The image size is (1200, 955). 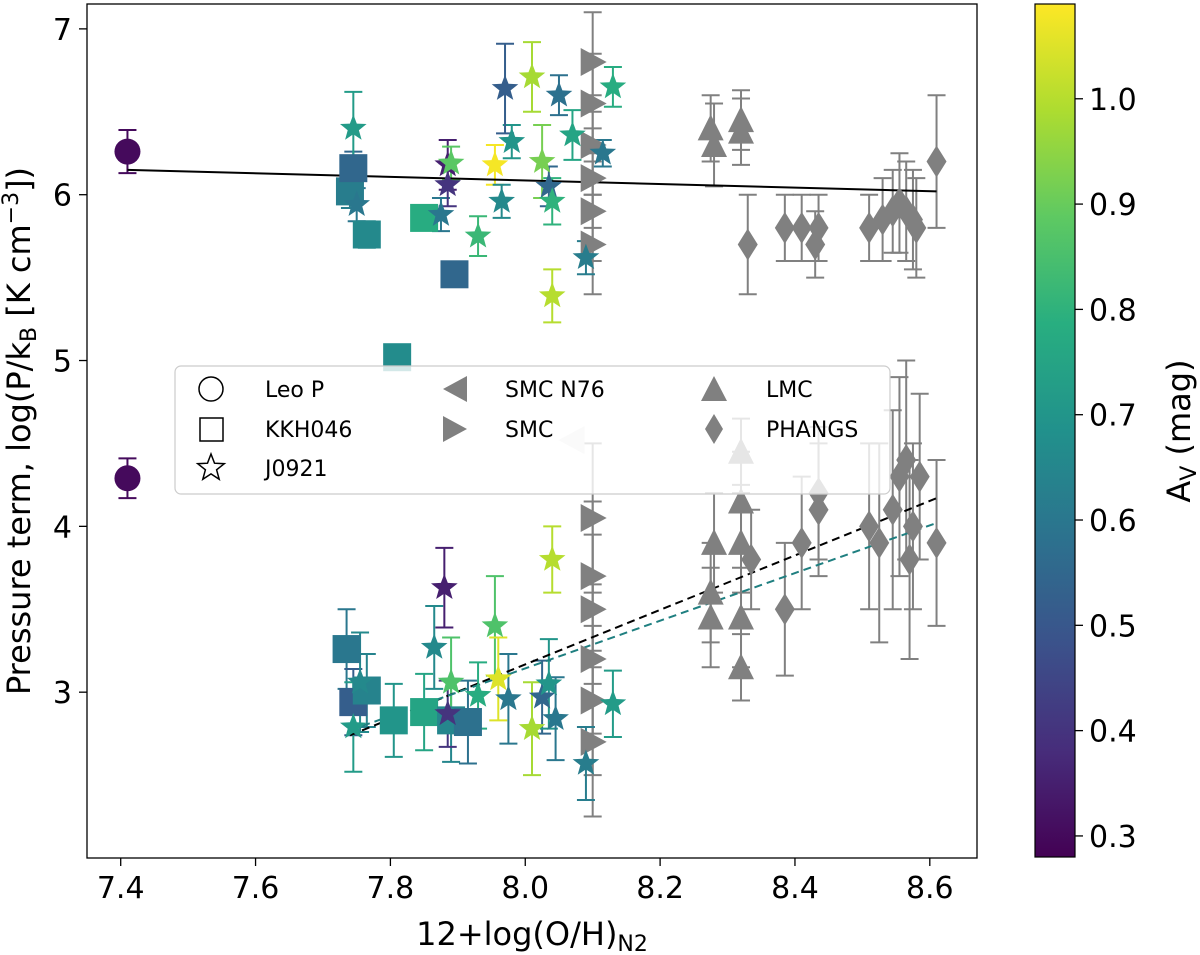 I want to click on legend-triangle-up-icon, so click(x=714, y=388).